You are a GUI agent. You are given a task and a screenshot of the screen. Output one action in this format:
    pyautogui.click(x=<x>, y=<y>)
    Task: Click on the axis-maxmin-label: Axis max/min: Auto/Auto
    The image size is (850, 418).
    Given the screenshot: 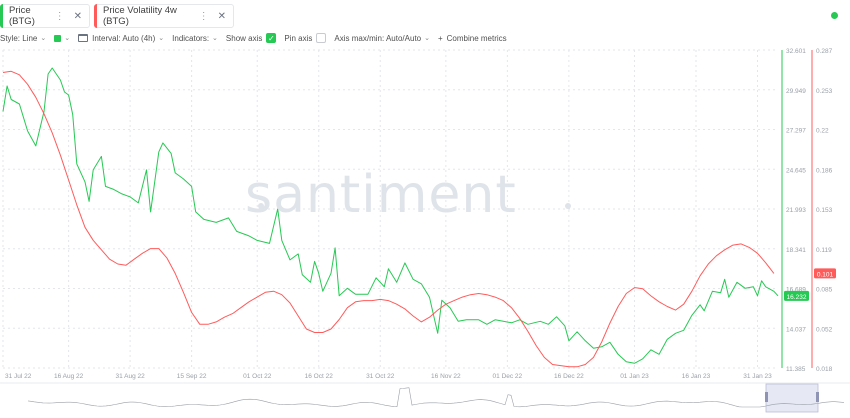 What is the action you would take?
    pyautogui.click(x=378, y=38)
    